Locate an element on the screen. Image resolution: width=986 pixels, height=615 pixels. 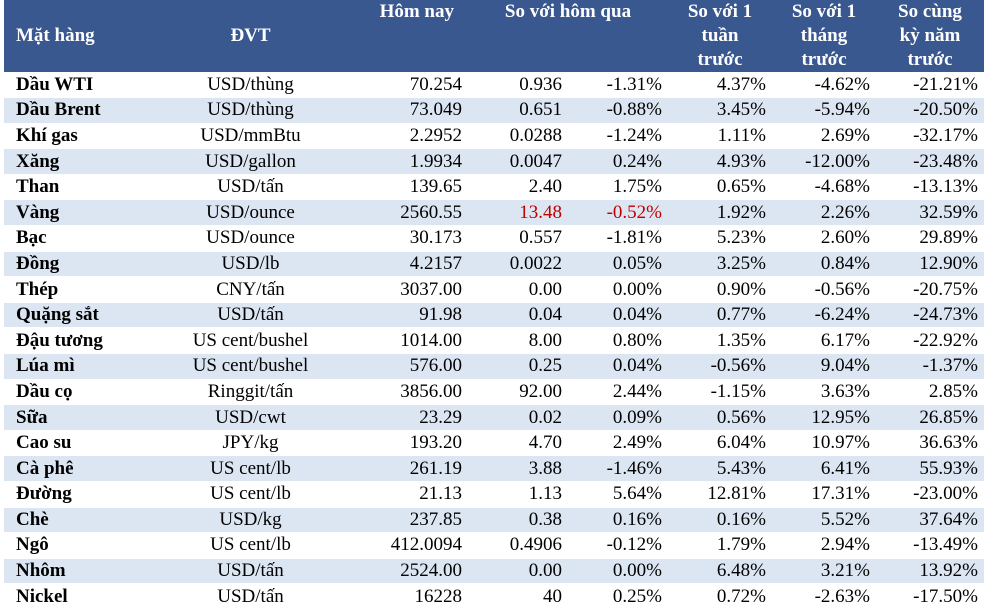
price-today: 16228 is located at coordinates (397, 596).